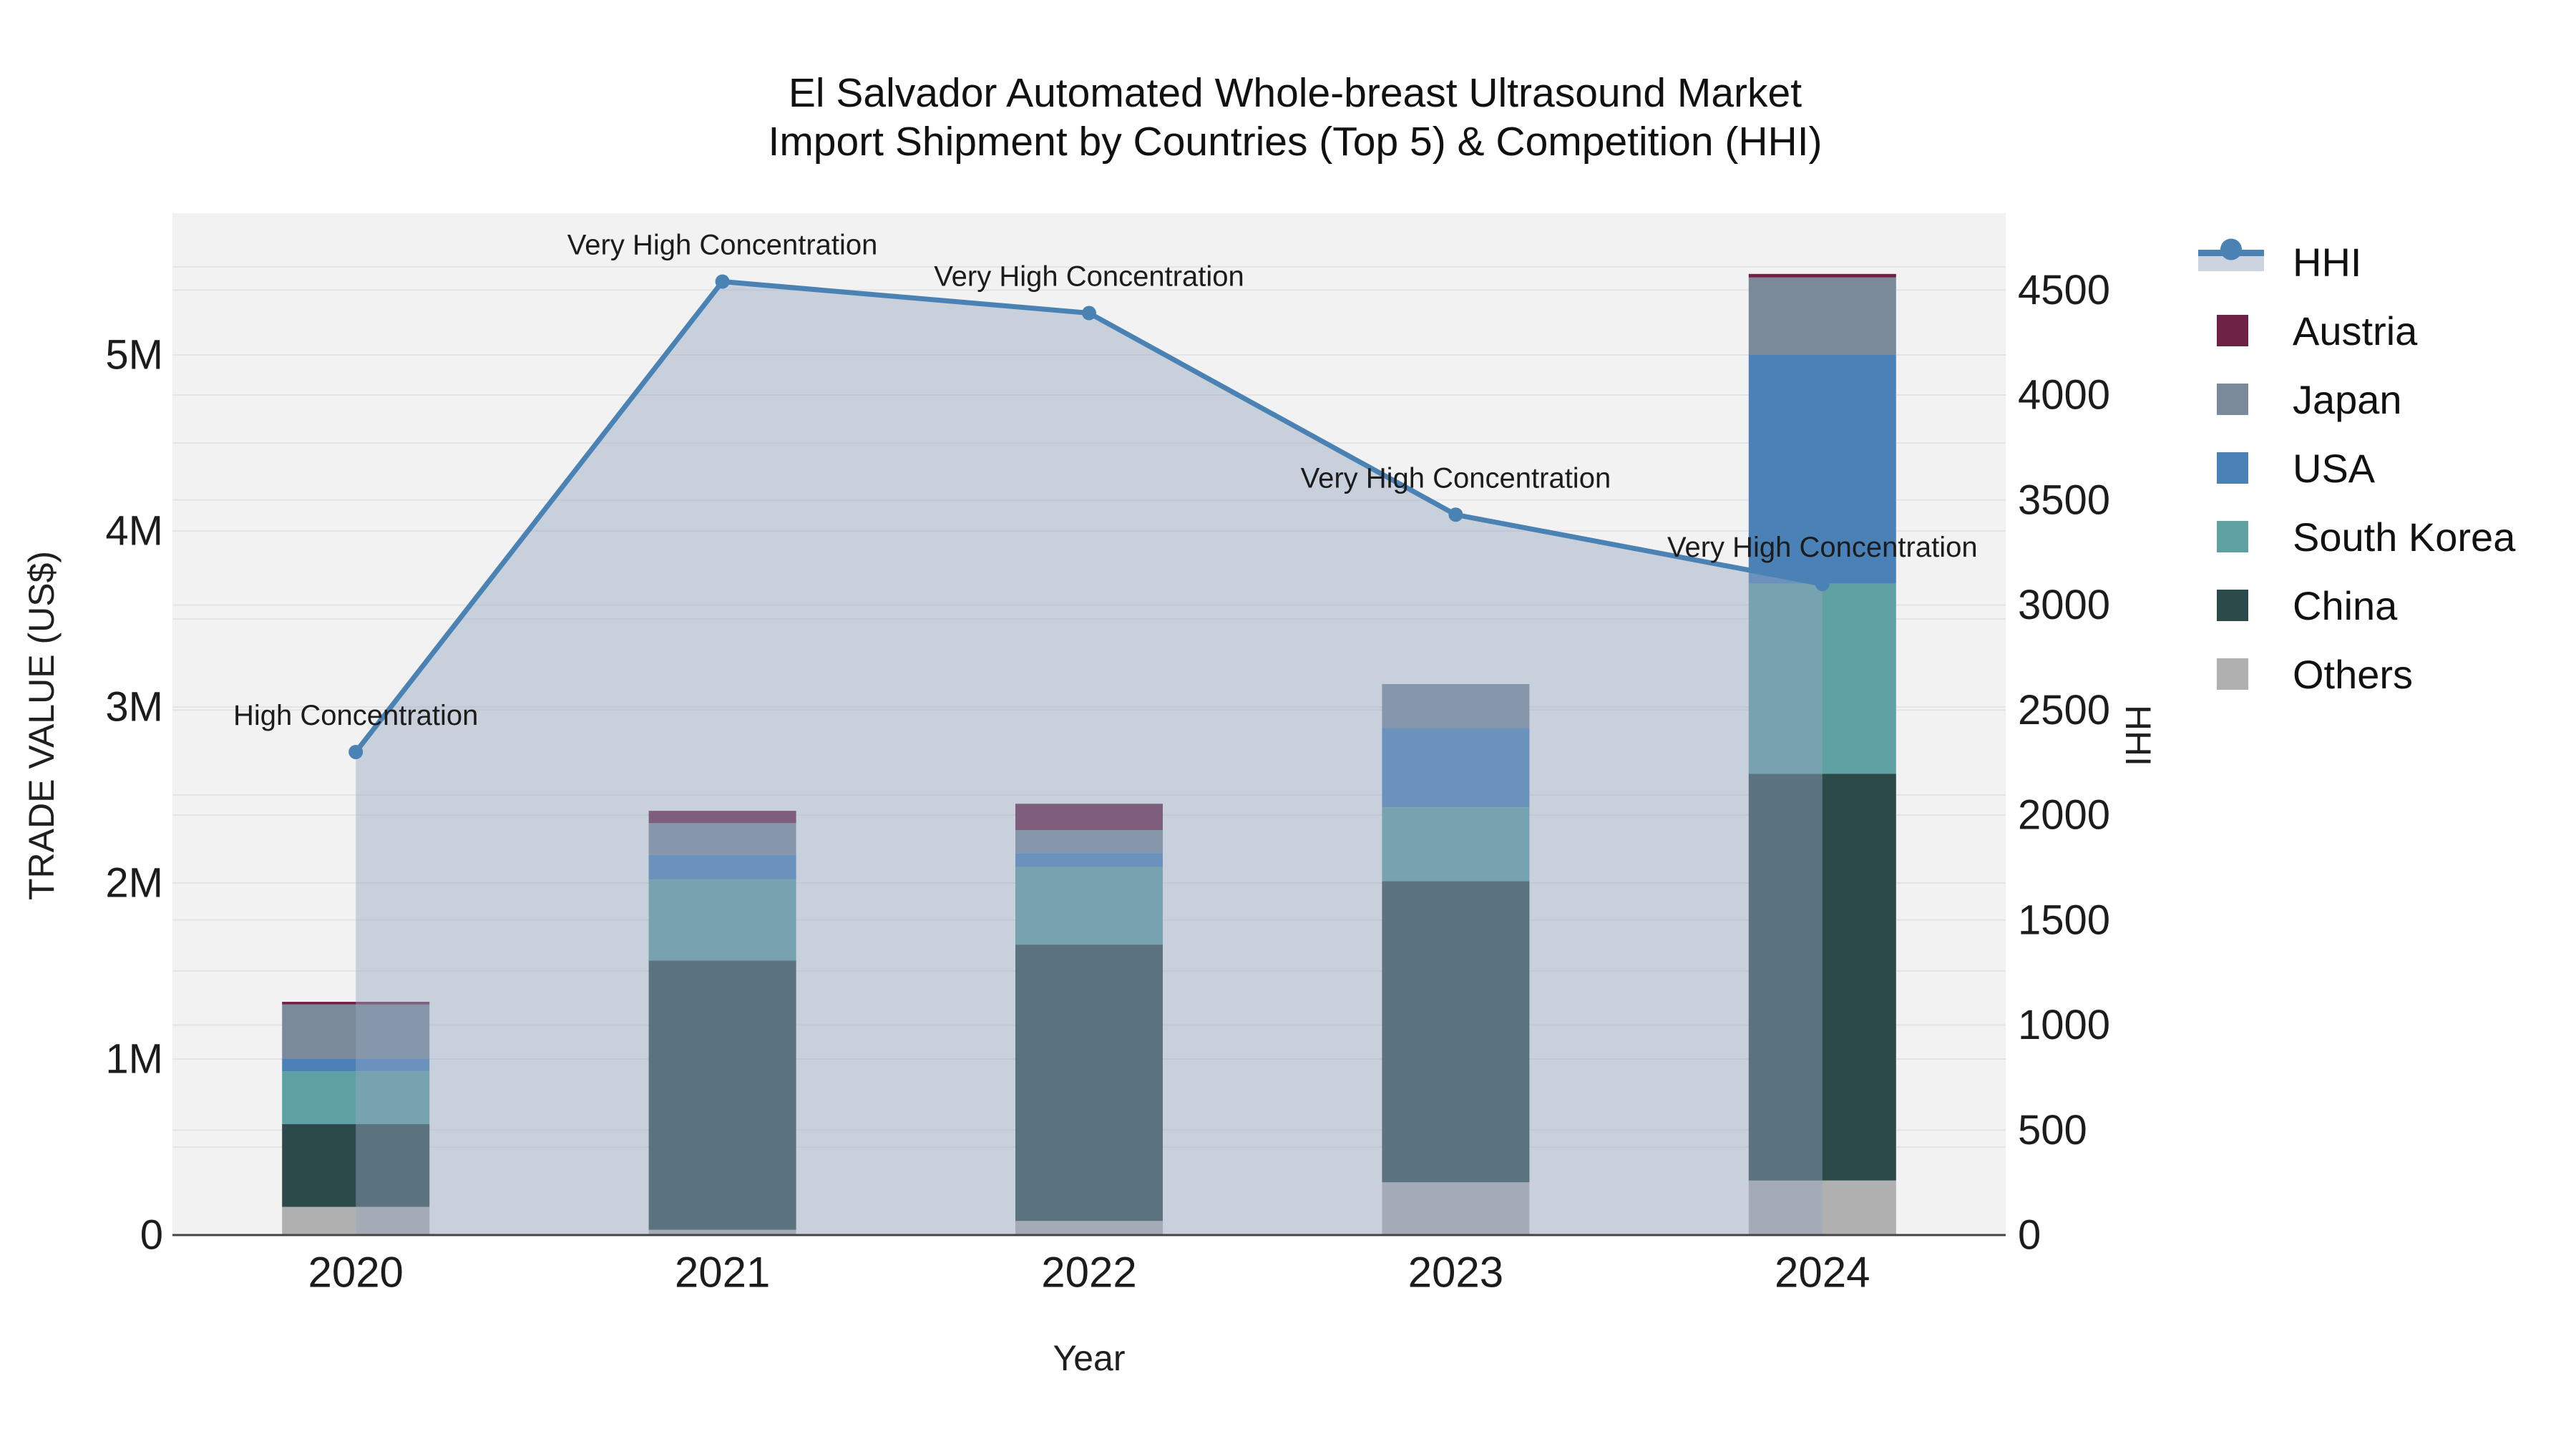 The width and height of the screenshot is (2576, 1449). Describe the element at coordinates (2327, 262) in the screenshot. I see `legend-label: HHI` at that location.